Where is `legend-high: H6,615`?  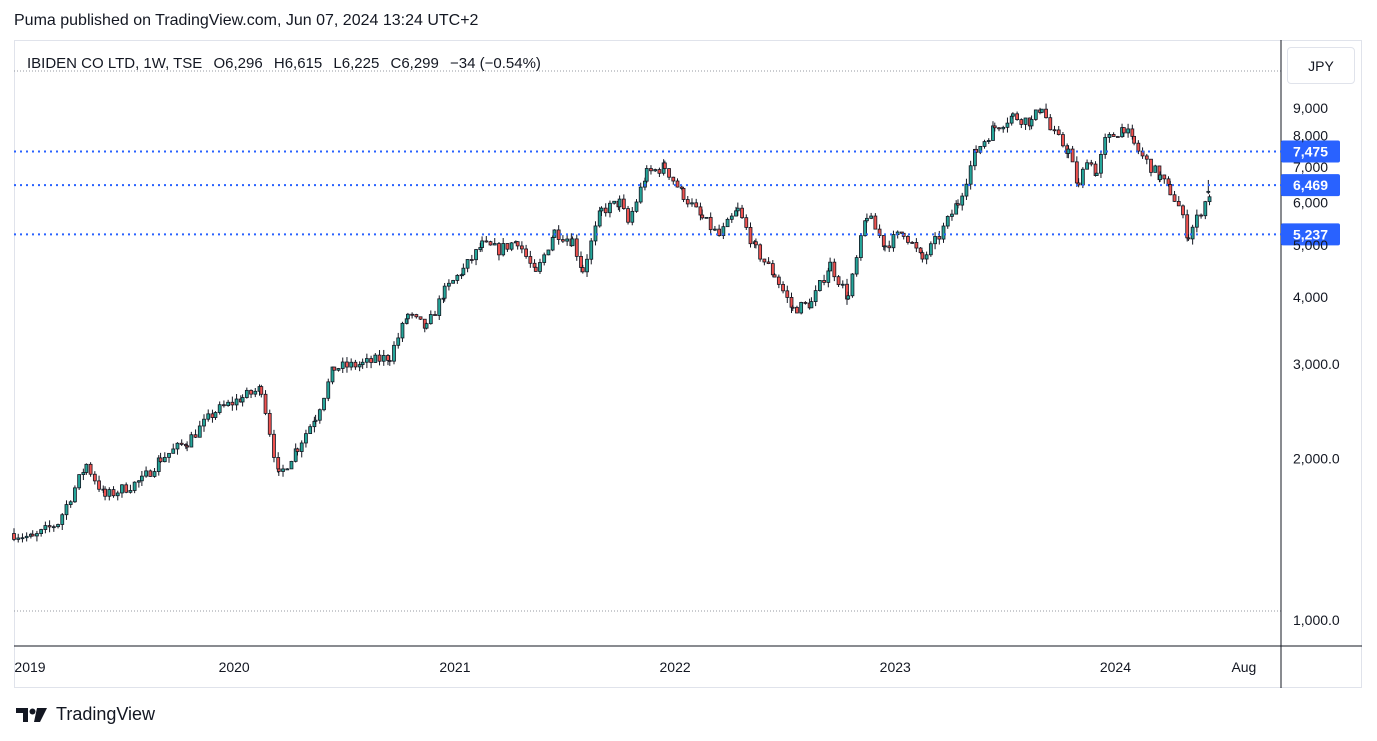
legend-high: H6,615 is located at coordinates (298, 63).